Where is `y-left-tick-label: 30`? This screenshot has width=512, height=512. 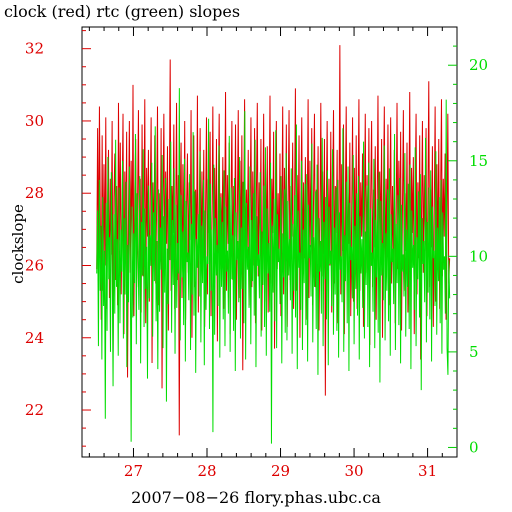
y-left-tick-label: 30 is located at coordinates (34, 121).